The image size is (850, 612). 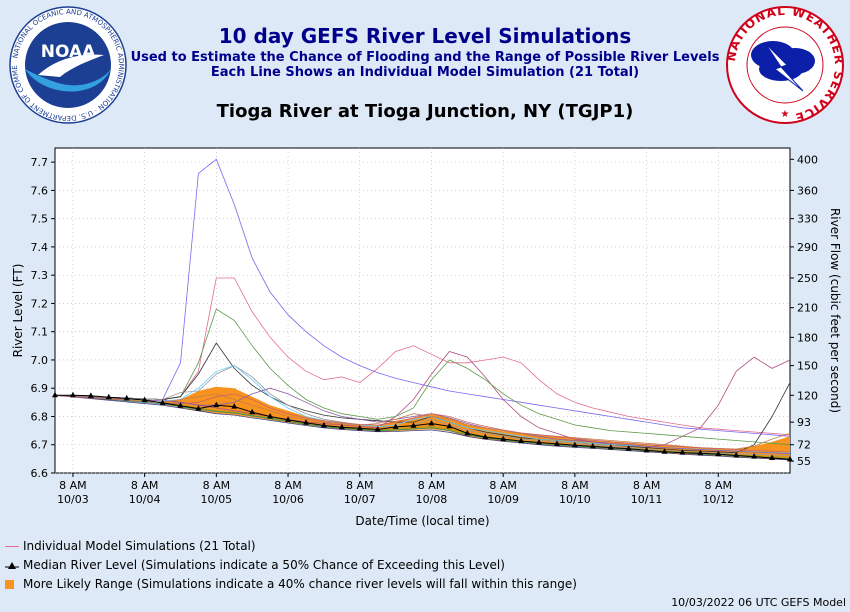 What do you see at coordinates (40, 247) in the screenshot?
I see `y-tick-label: 7.4` at bounding box center [40, 247].